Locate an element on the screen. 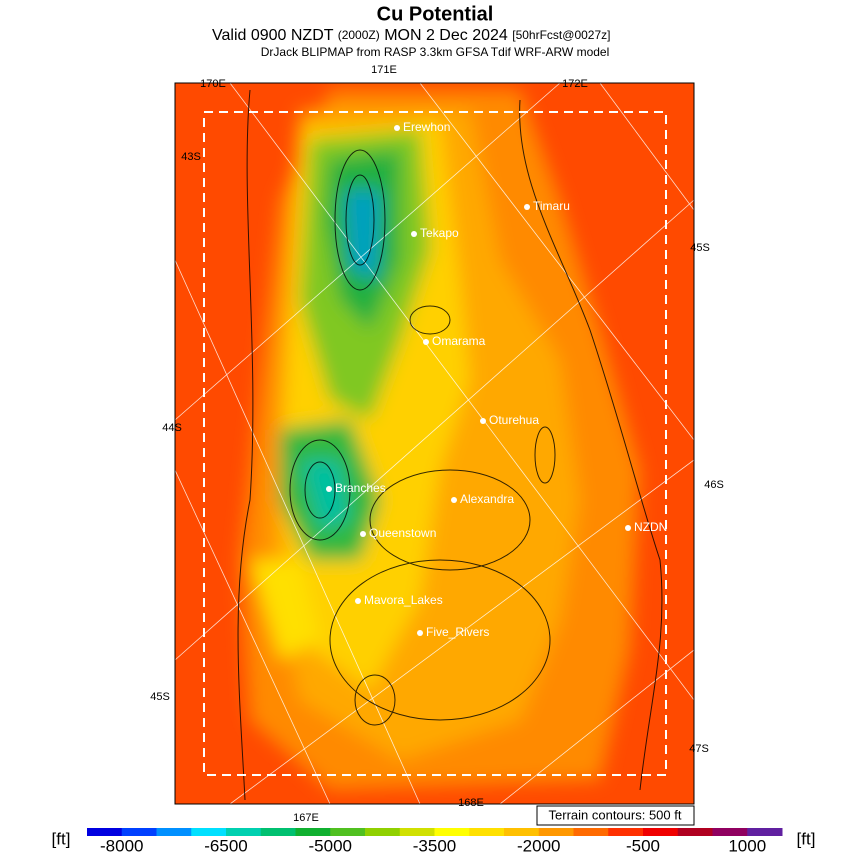  colorbar-label: -5000 is located at coordinates (330, 845).